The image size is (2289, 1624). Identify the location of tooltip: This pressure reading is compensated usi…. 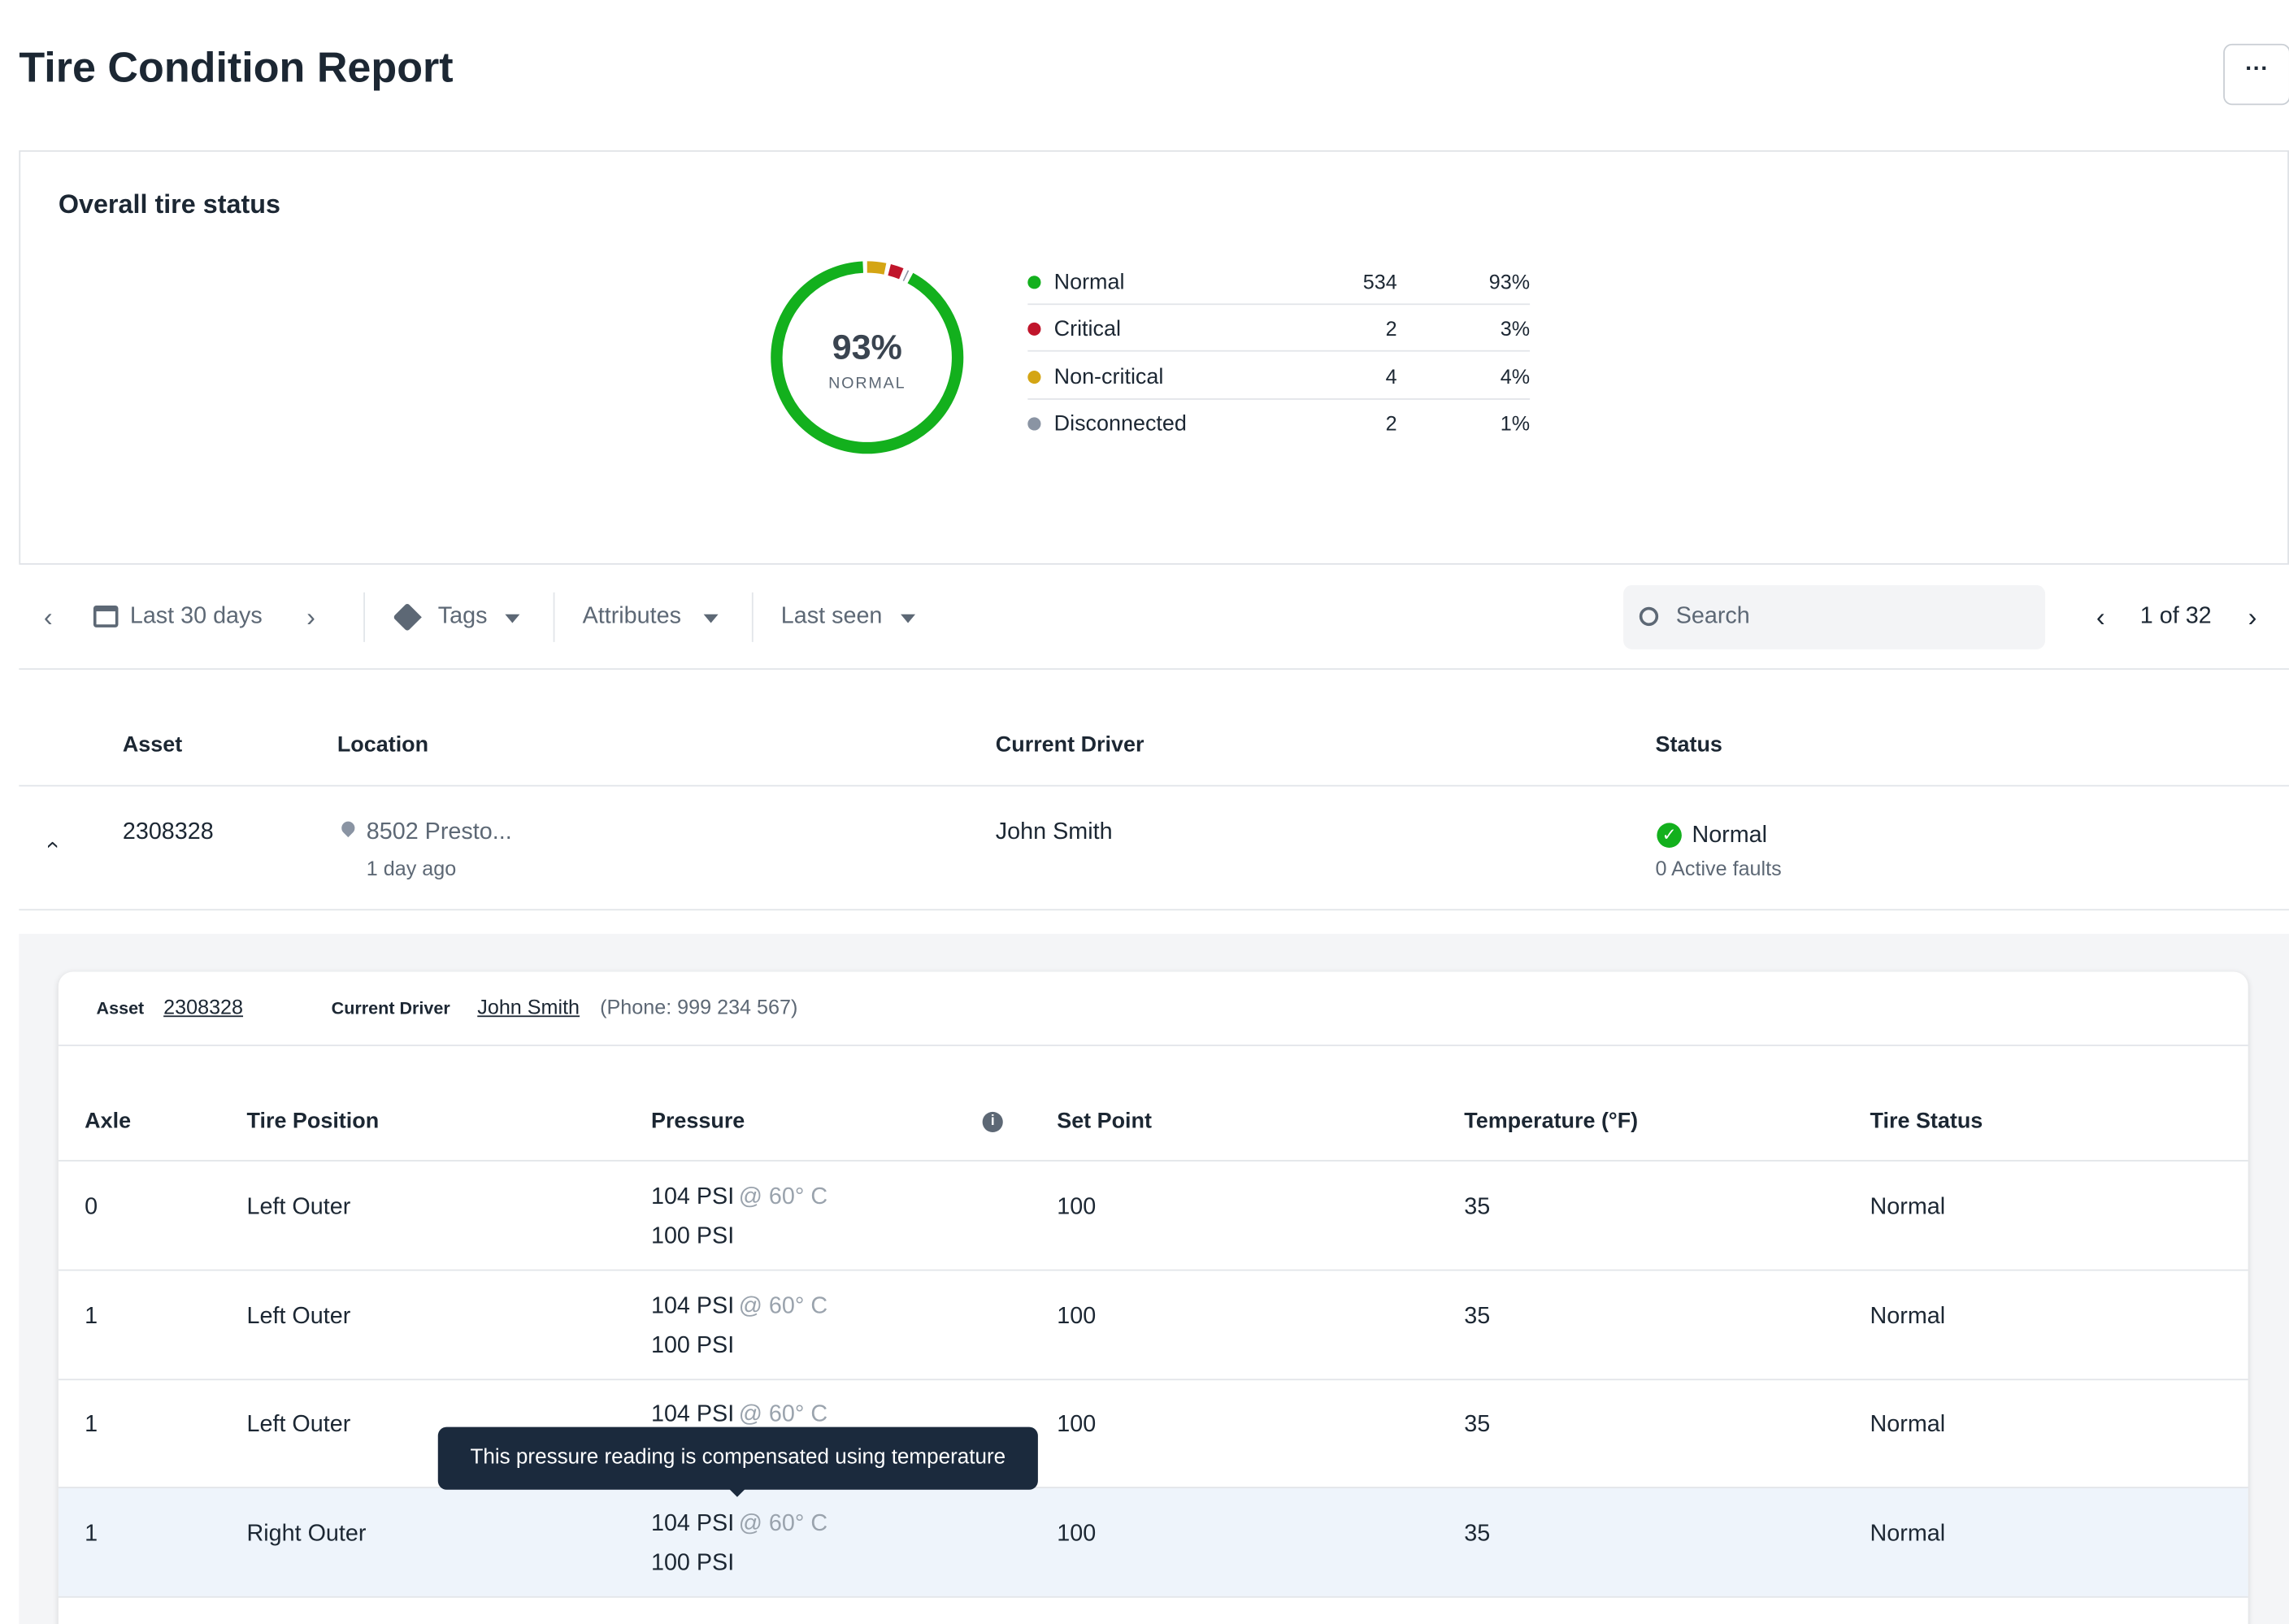
(737, 1458).